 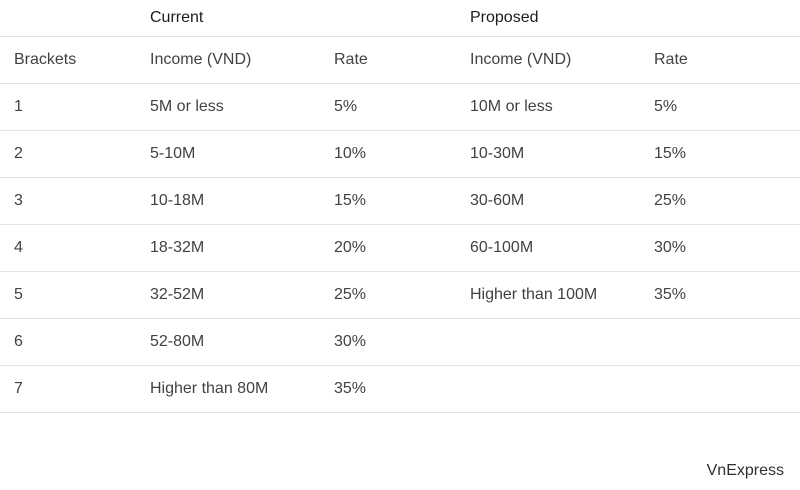 What do you see at coordinates (670, 153) in the screenshot?
I see `proposed-rate-cell: 15%` at bounding box center [670, 153].